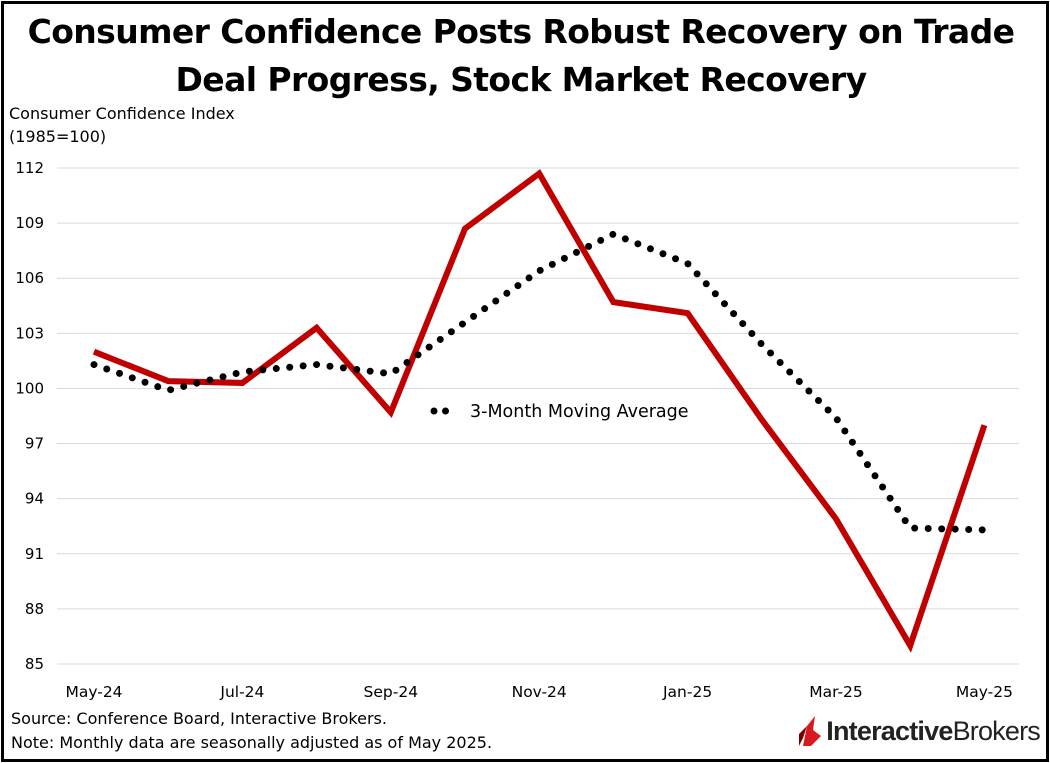 This screenshot has width=1050, height=763. I want to click on y-tick-label: 109, so click(29, 223).